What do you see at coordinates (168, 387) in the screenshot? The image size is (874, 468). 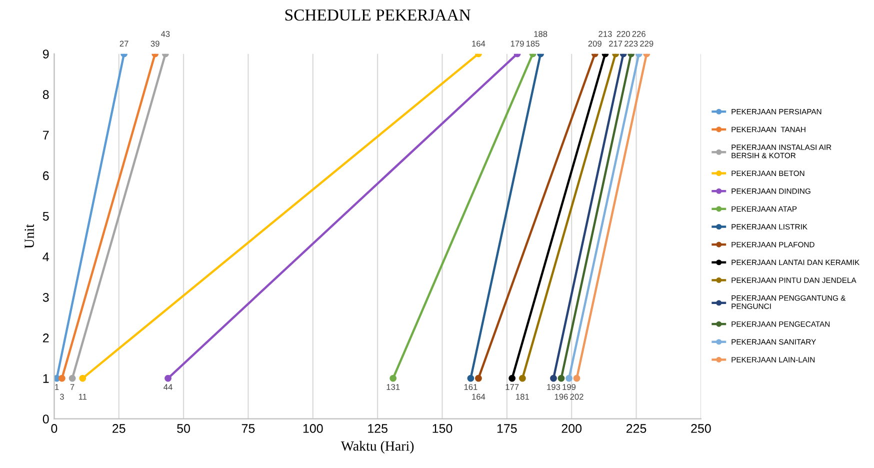 I see `annotation: 44` at bounding box center [168, 387].